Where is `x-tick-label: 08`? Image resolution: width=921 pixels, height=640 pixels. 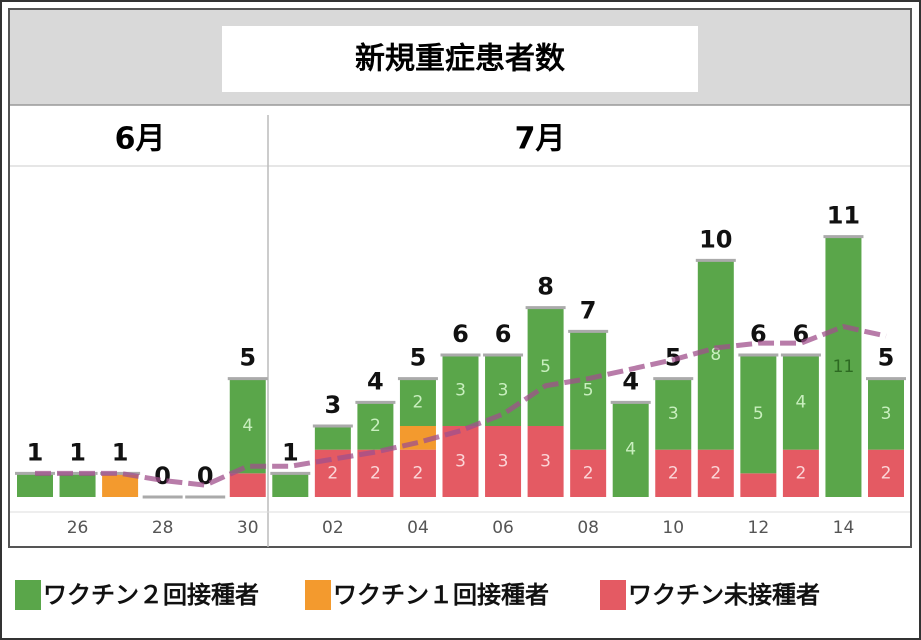
x-tick-label: 08 is located at coordinates (588, 528).